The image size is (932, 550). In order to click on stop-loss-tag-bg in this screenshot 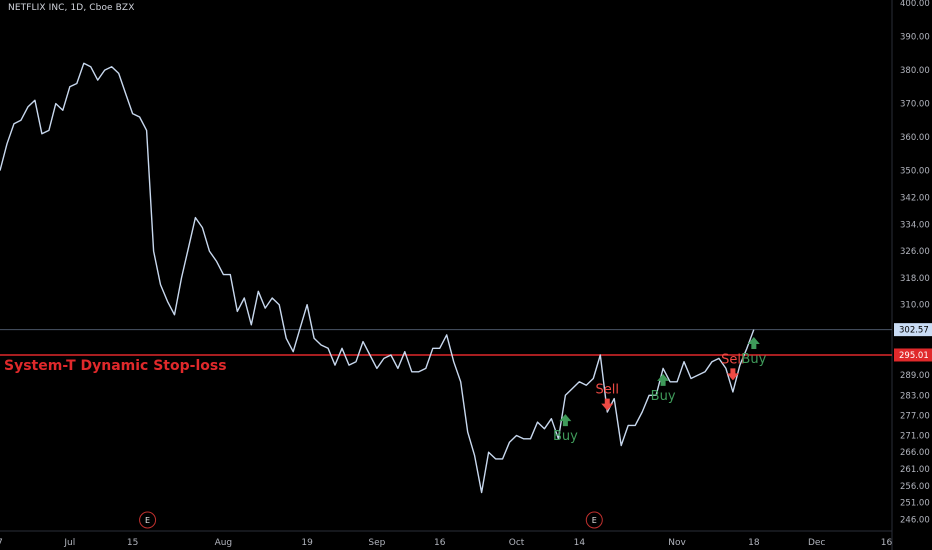, I will do `click(913, 355)`.